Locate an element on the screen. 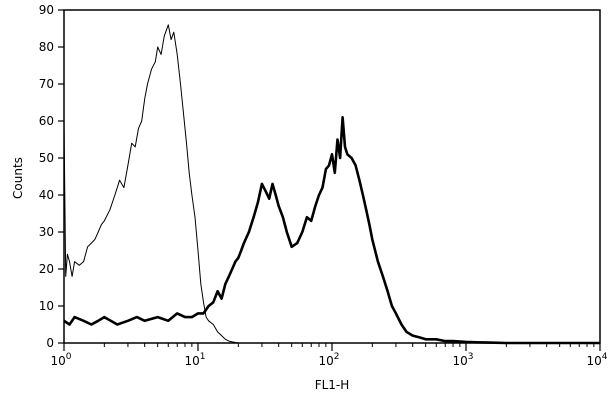 The height and width of the screenshot is (400, 613). y-tick-label: 0 is located at coordinates (50, 343).